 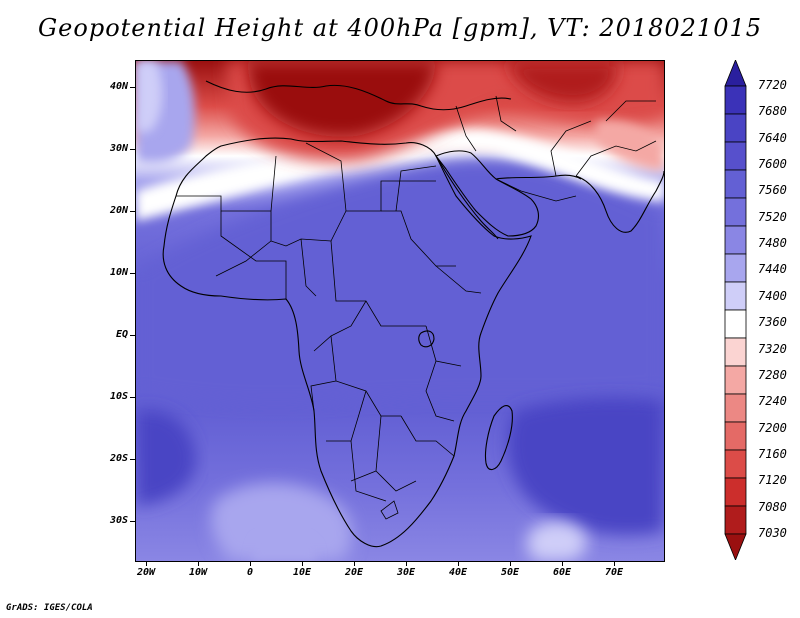 What do you see at coordinates (585, 466) in the screenshot?
I see `field-deep-blue-east` at bounding box center [585, 466].